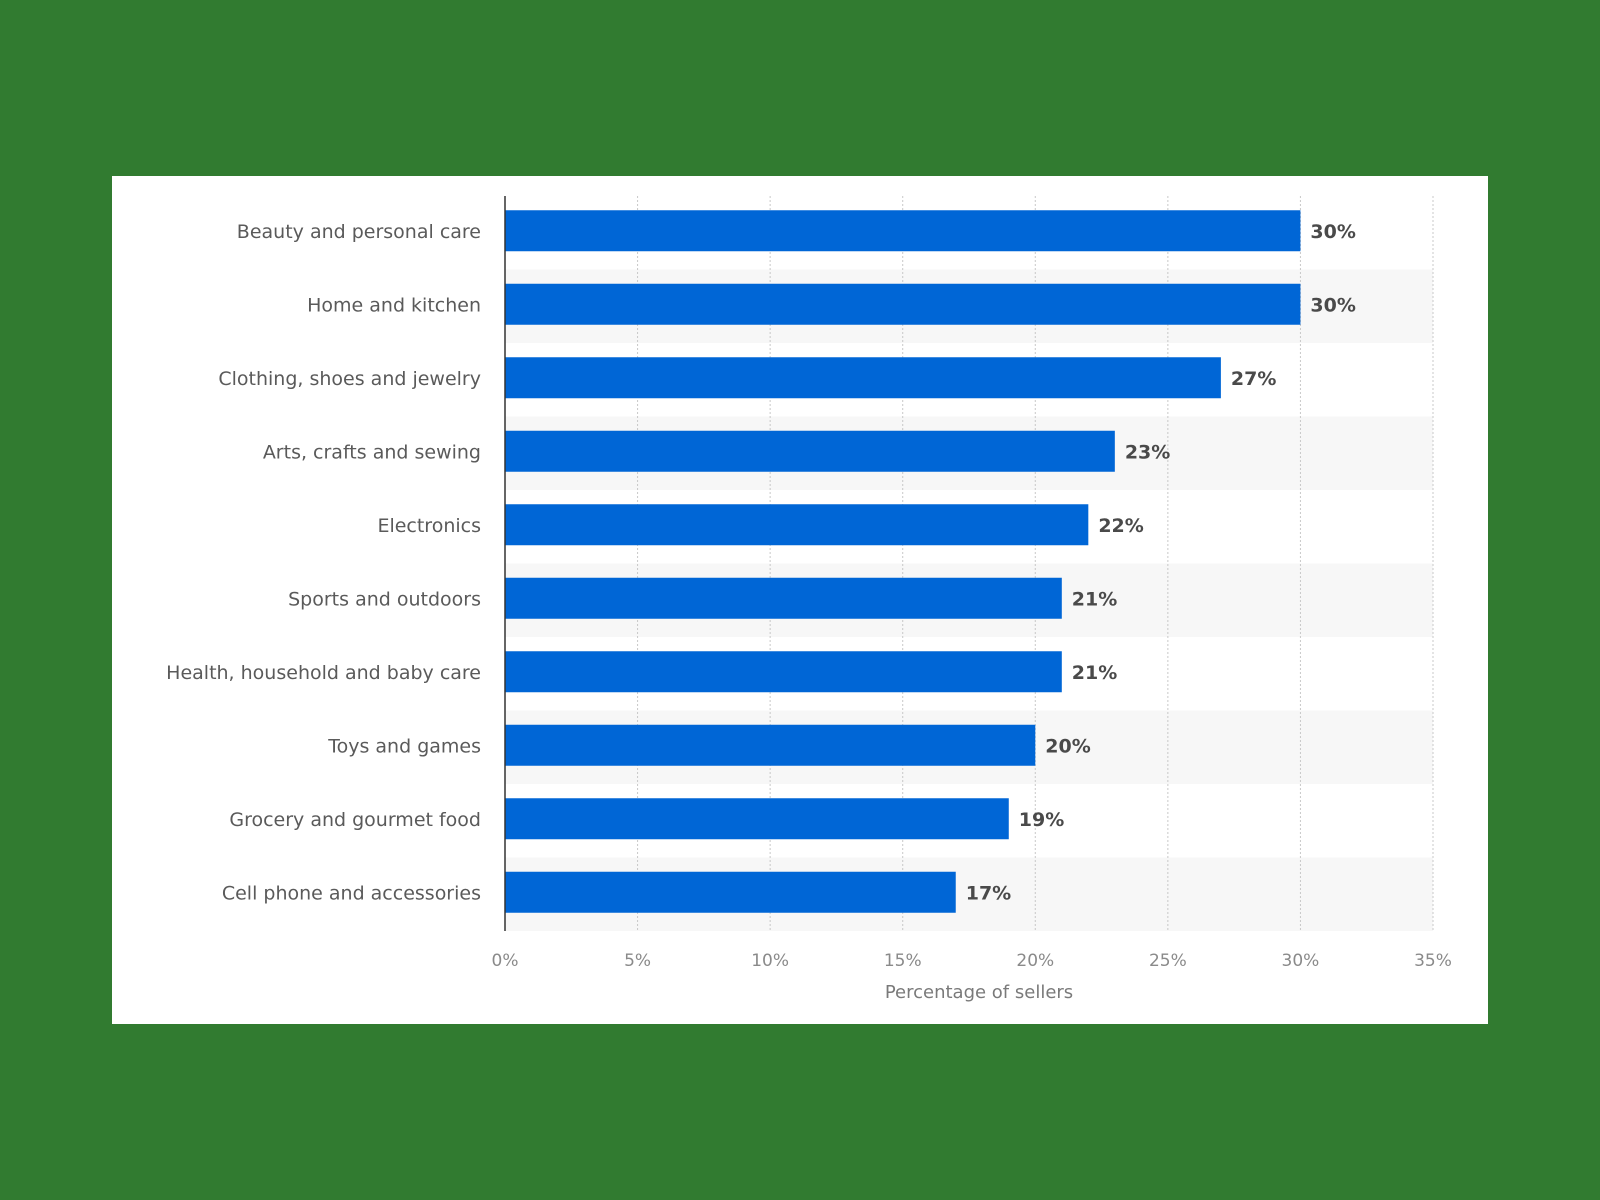 This screenshot has width=1600, height=1200. What do you see at coordinates (404, 746) in the screenshot?
I see `category-label: Toys and games` at bounding box center [404, 746].